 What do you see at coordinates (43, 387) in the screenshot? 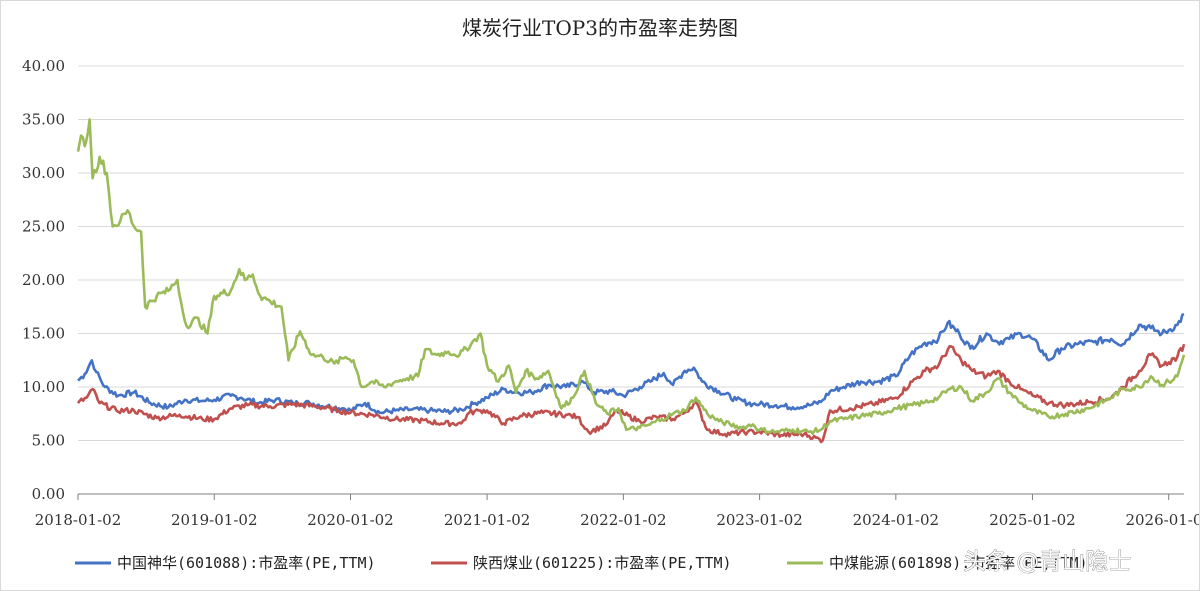
I see `y-tick-label: 10.00` at bounding box center [43, 387].